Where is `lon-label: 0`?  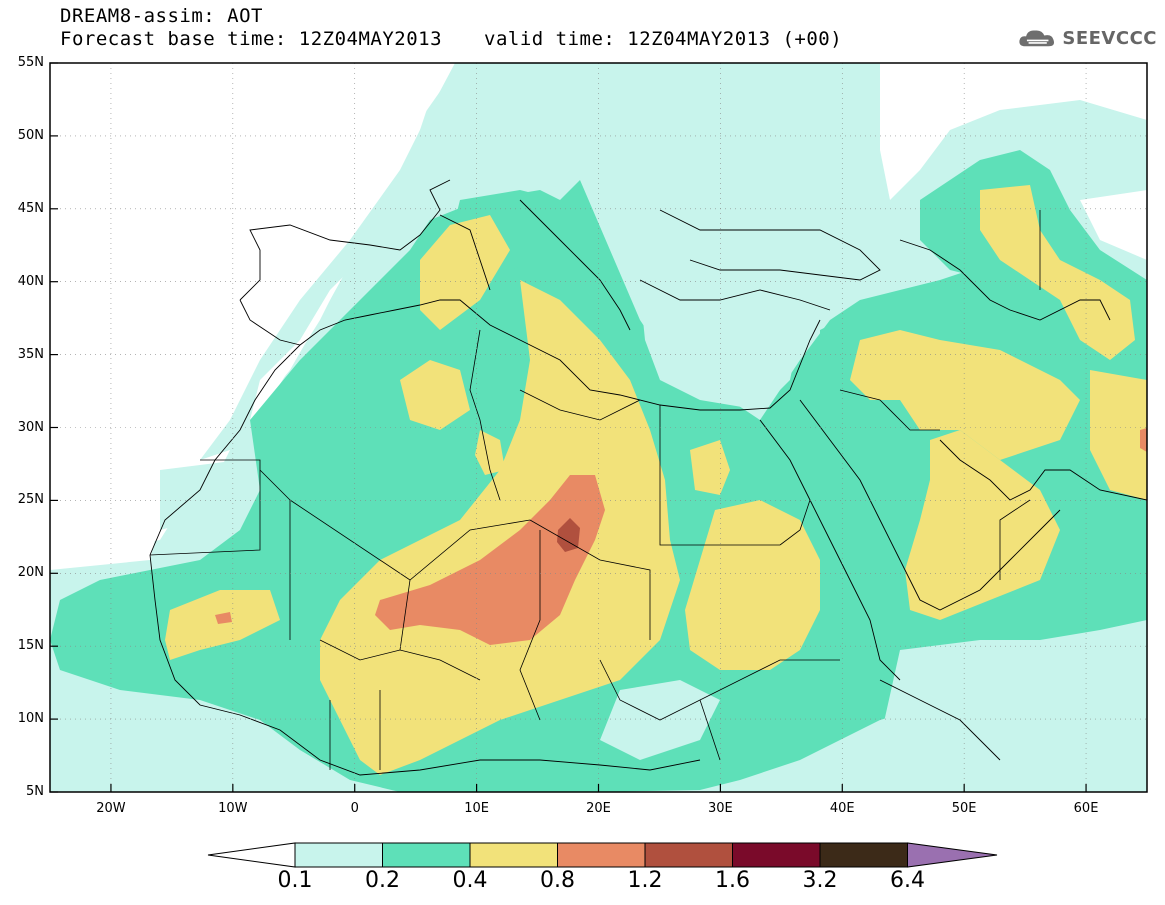 lon-label: 0 is located at coordinates (354, 808).